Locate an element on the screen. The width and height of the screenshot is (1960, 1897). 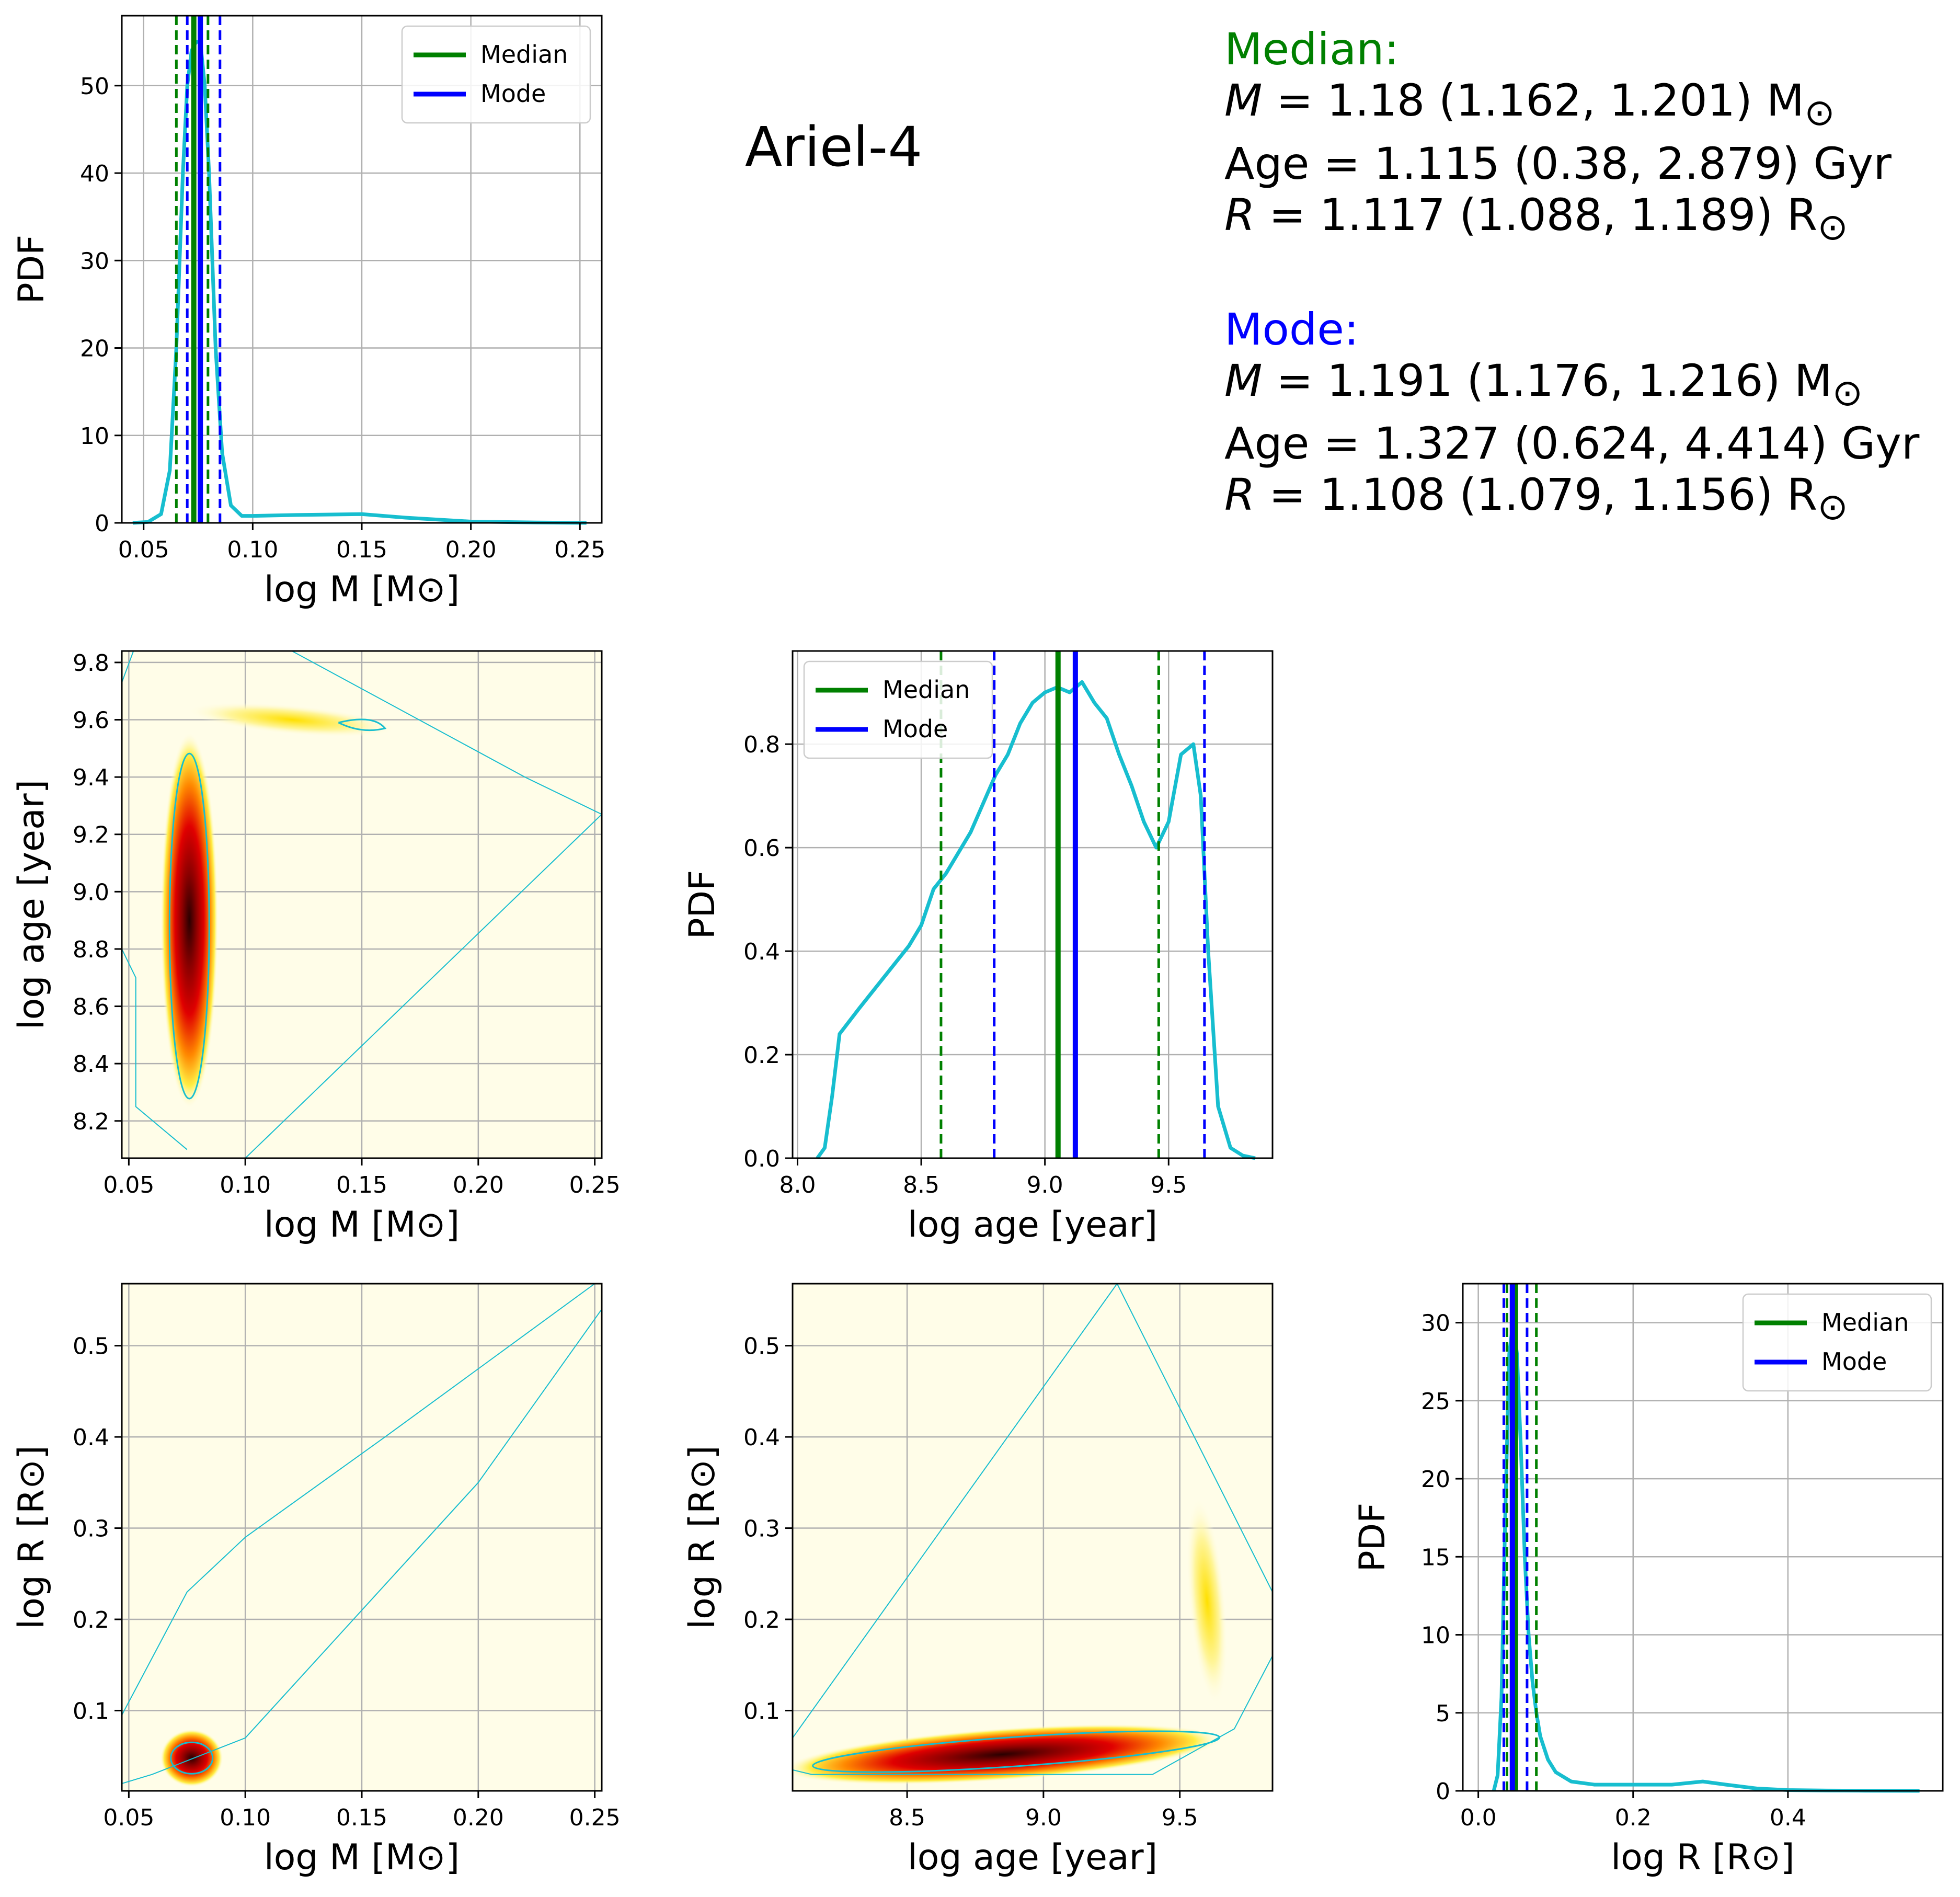
y-tick-label: 8.6 is located at coordinates (91, 1007).